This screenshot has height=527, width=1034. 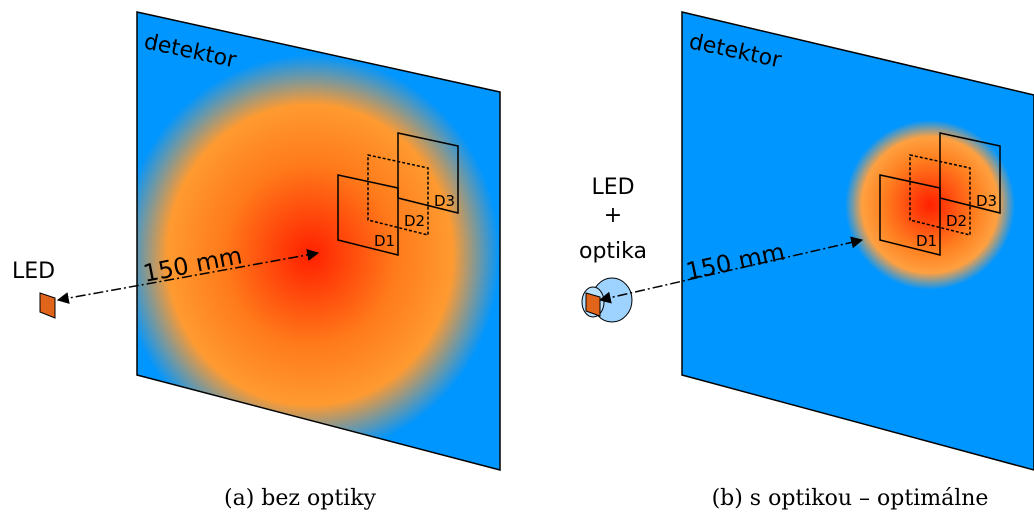 I want to click on led-label: optika, so click(x=613, y=251).